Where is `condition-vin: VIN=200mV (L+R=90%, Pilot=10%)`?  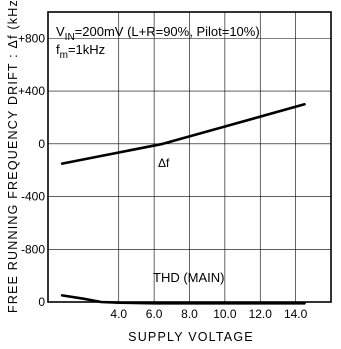
condition-vin: VIN=200mV (L+R=90%, Pilot=10%) is located at coordinates (158, 33).